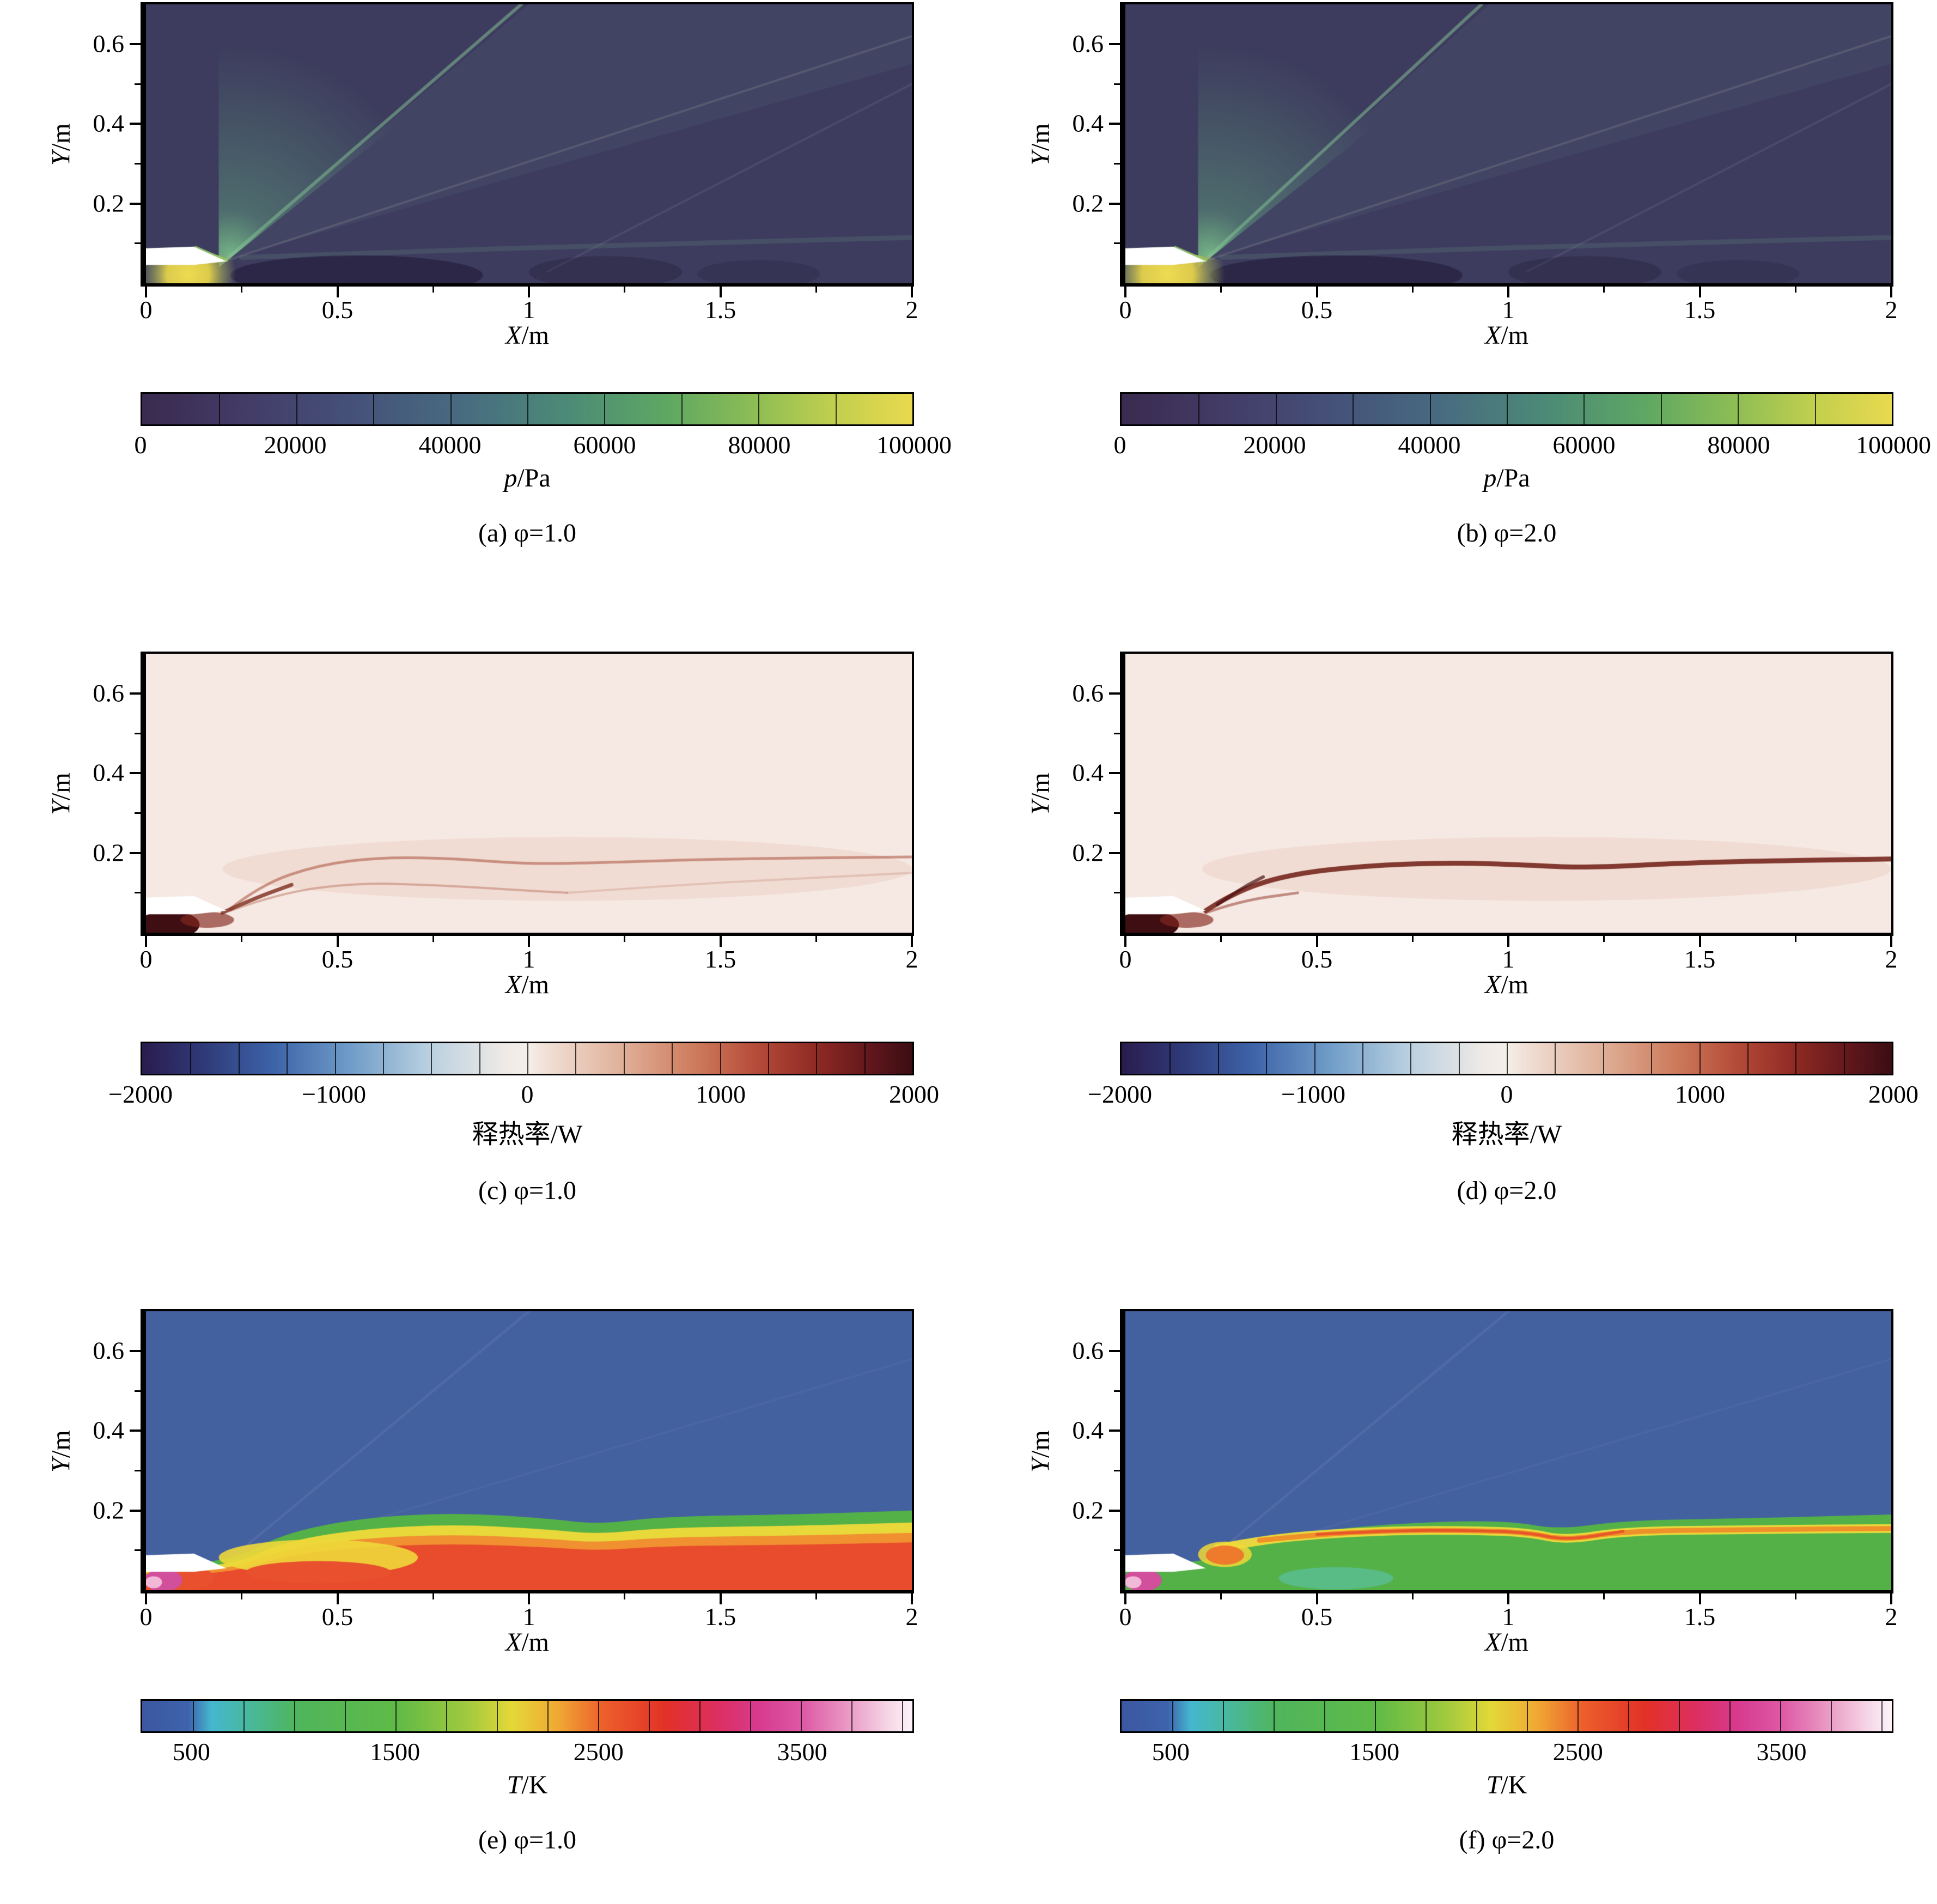 The image size is (1937, 1904). I want to click on colorbar-unit: /Pa, so click(1513, 478).